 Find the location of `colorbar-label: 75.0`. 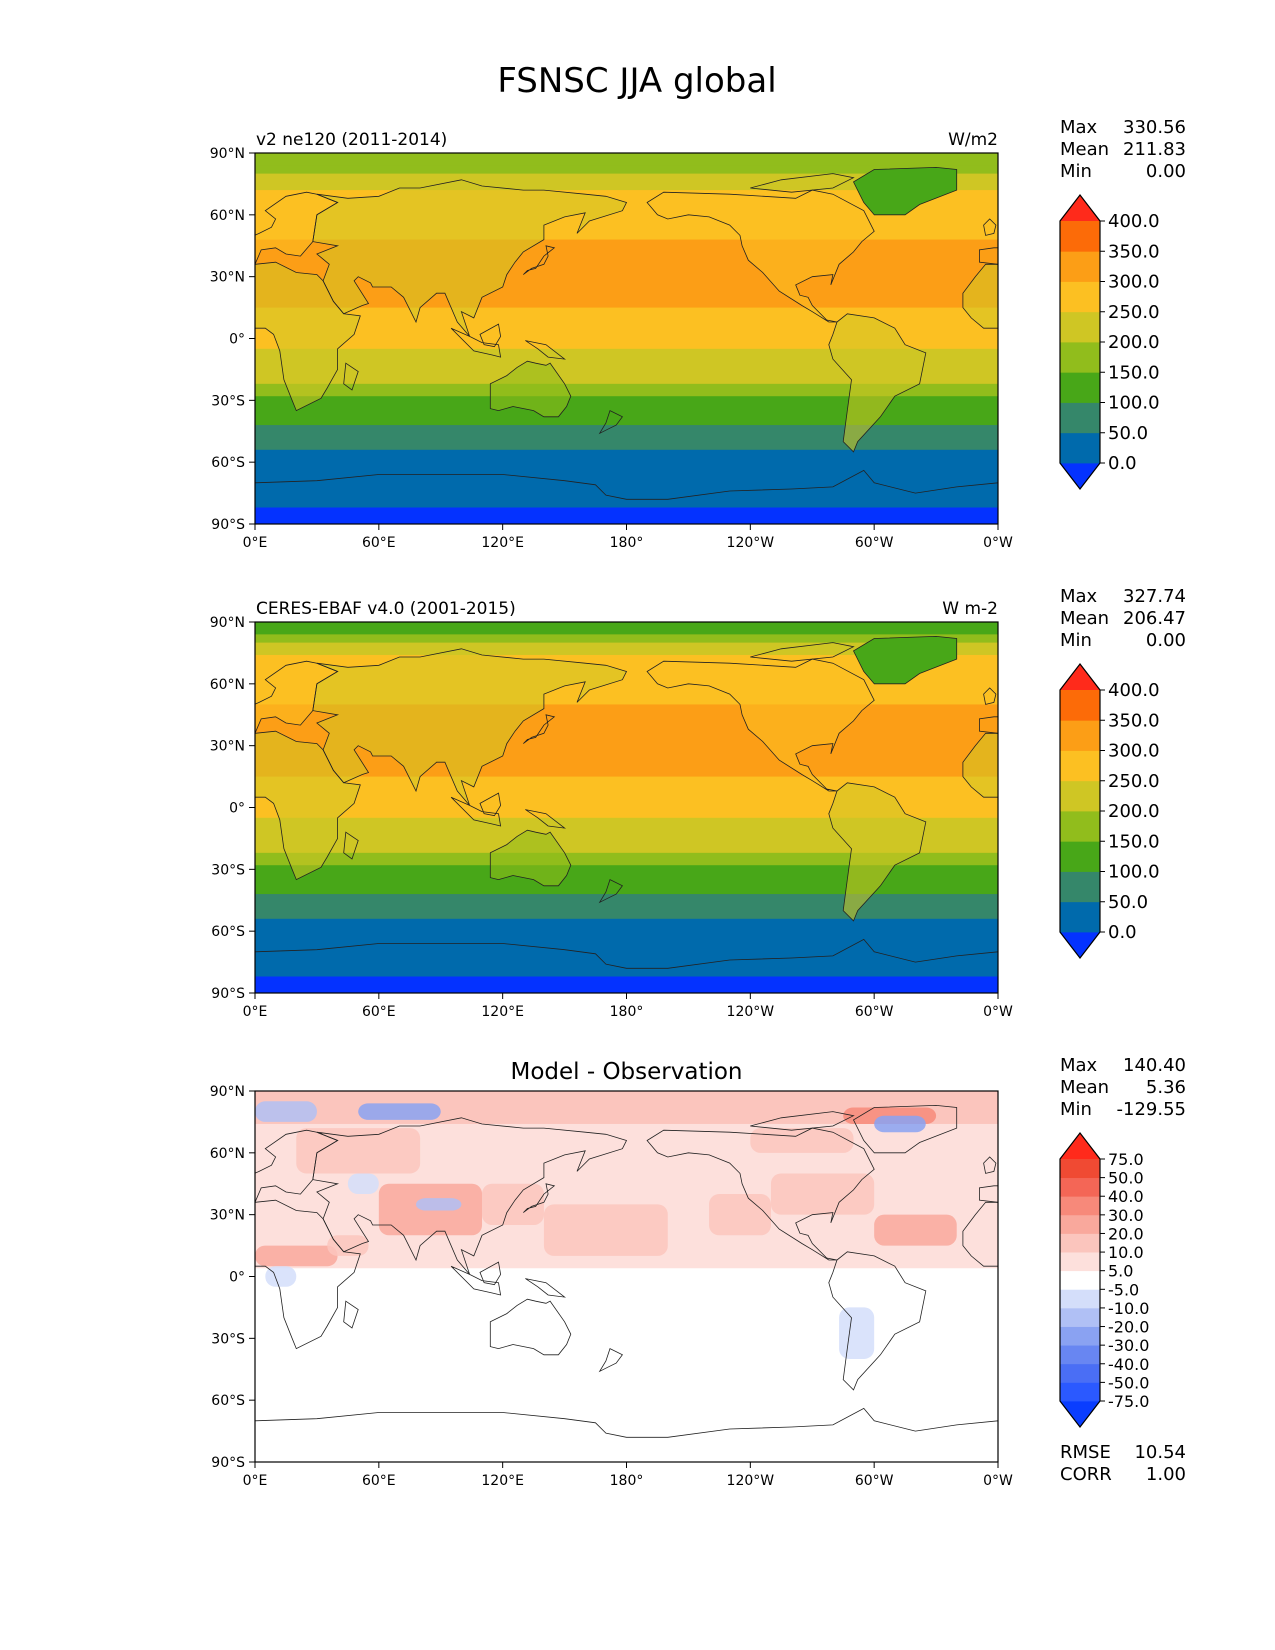

colorbar-label: 75.0 is located at coordinates (1126, 1159).